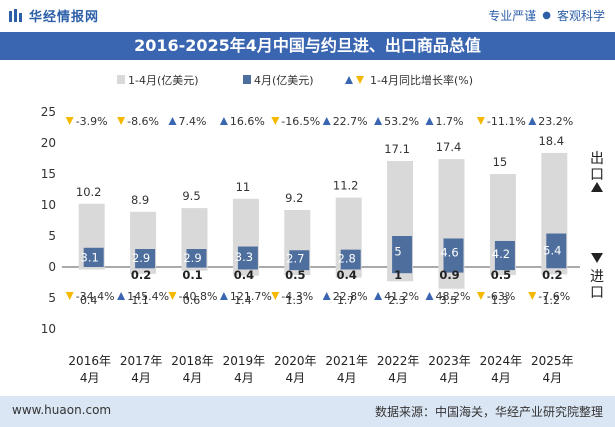  Describe the element at coordinates (92, 121) in the screenshot. I see `growth-export-label: -3.9%` at that location.